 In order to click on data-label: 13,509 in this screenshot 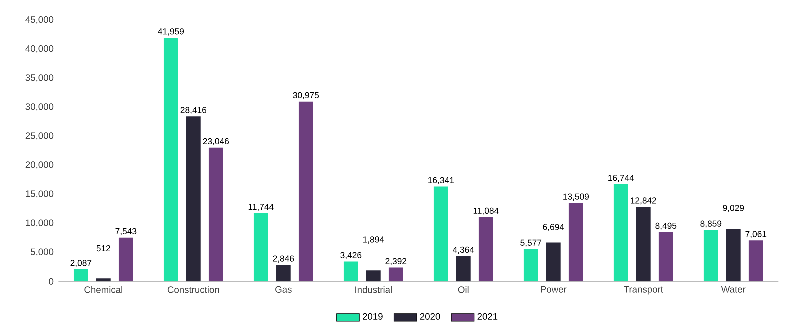, I will do `click(576, 197)`.